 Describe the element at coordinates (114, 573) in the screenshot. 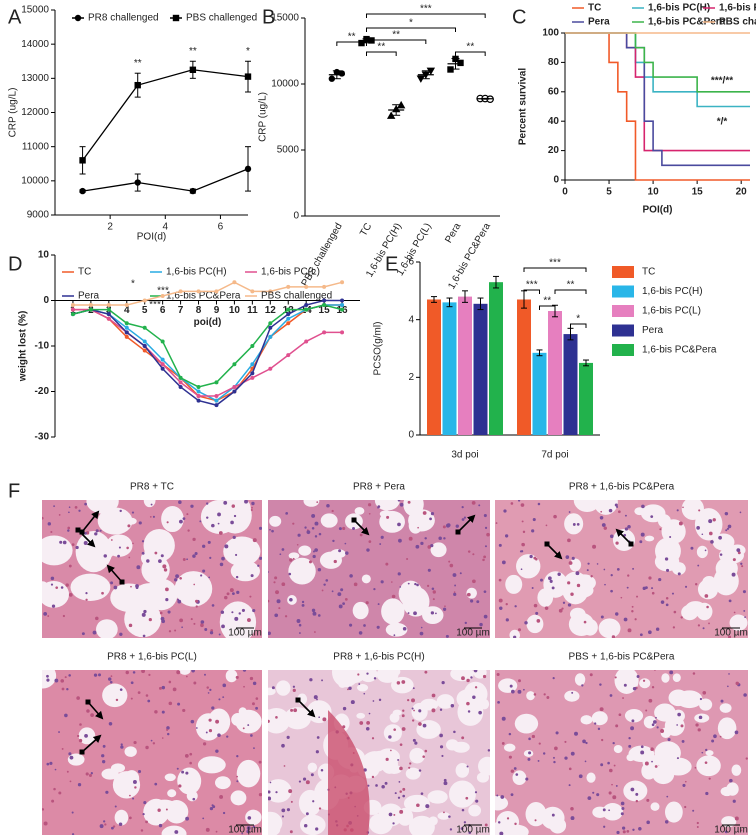

I see `arrow` at that location.